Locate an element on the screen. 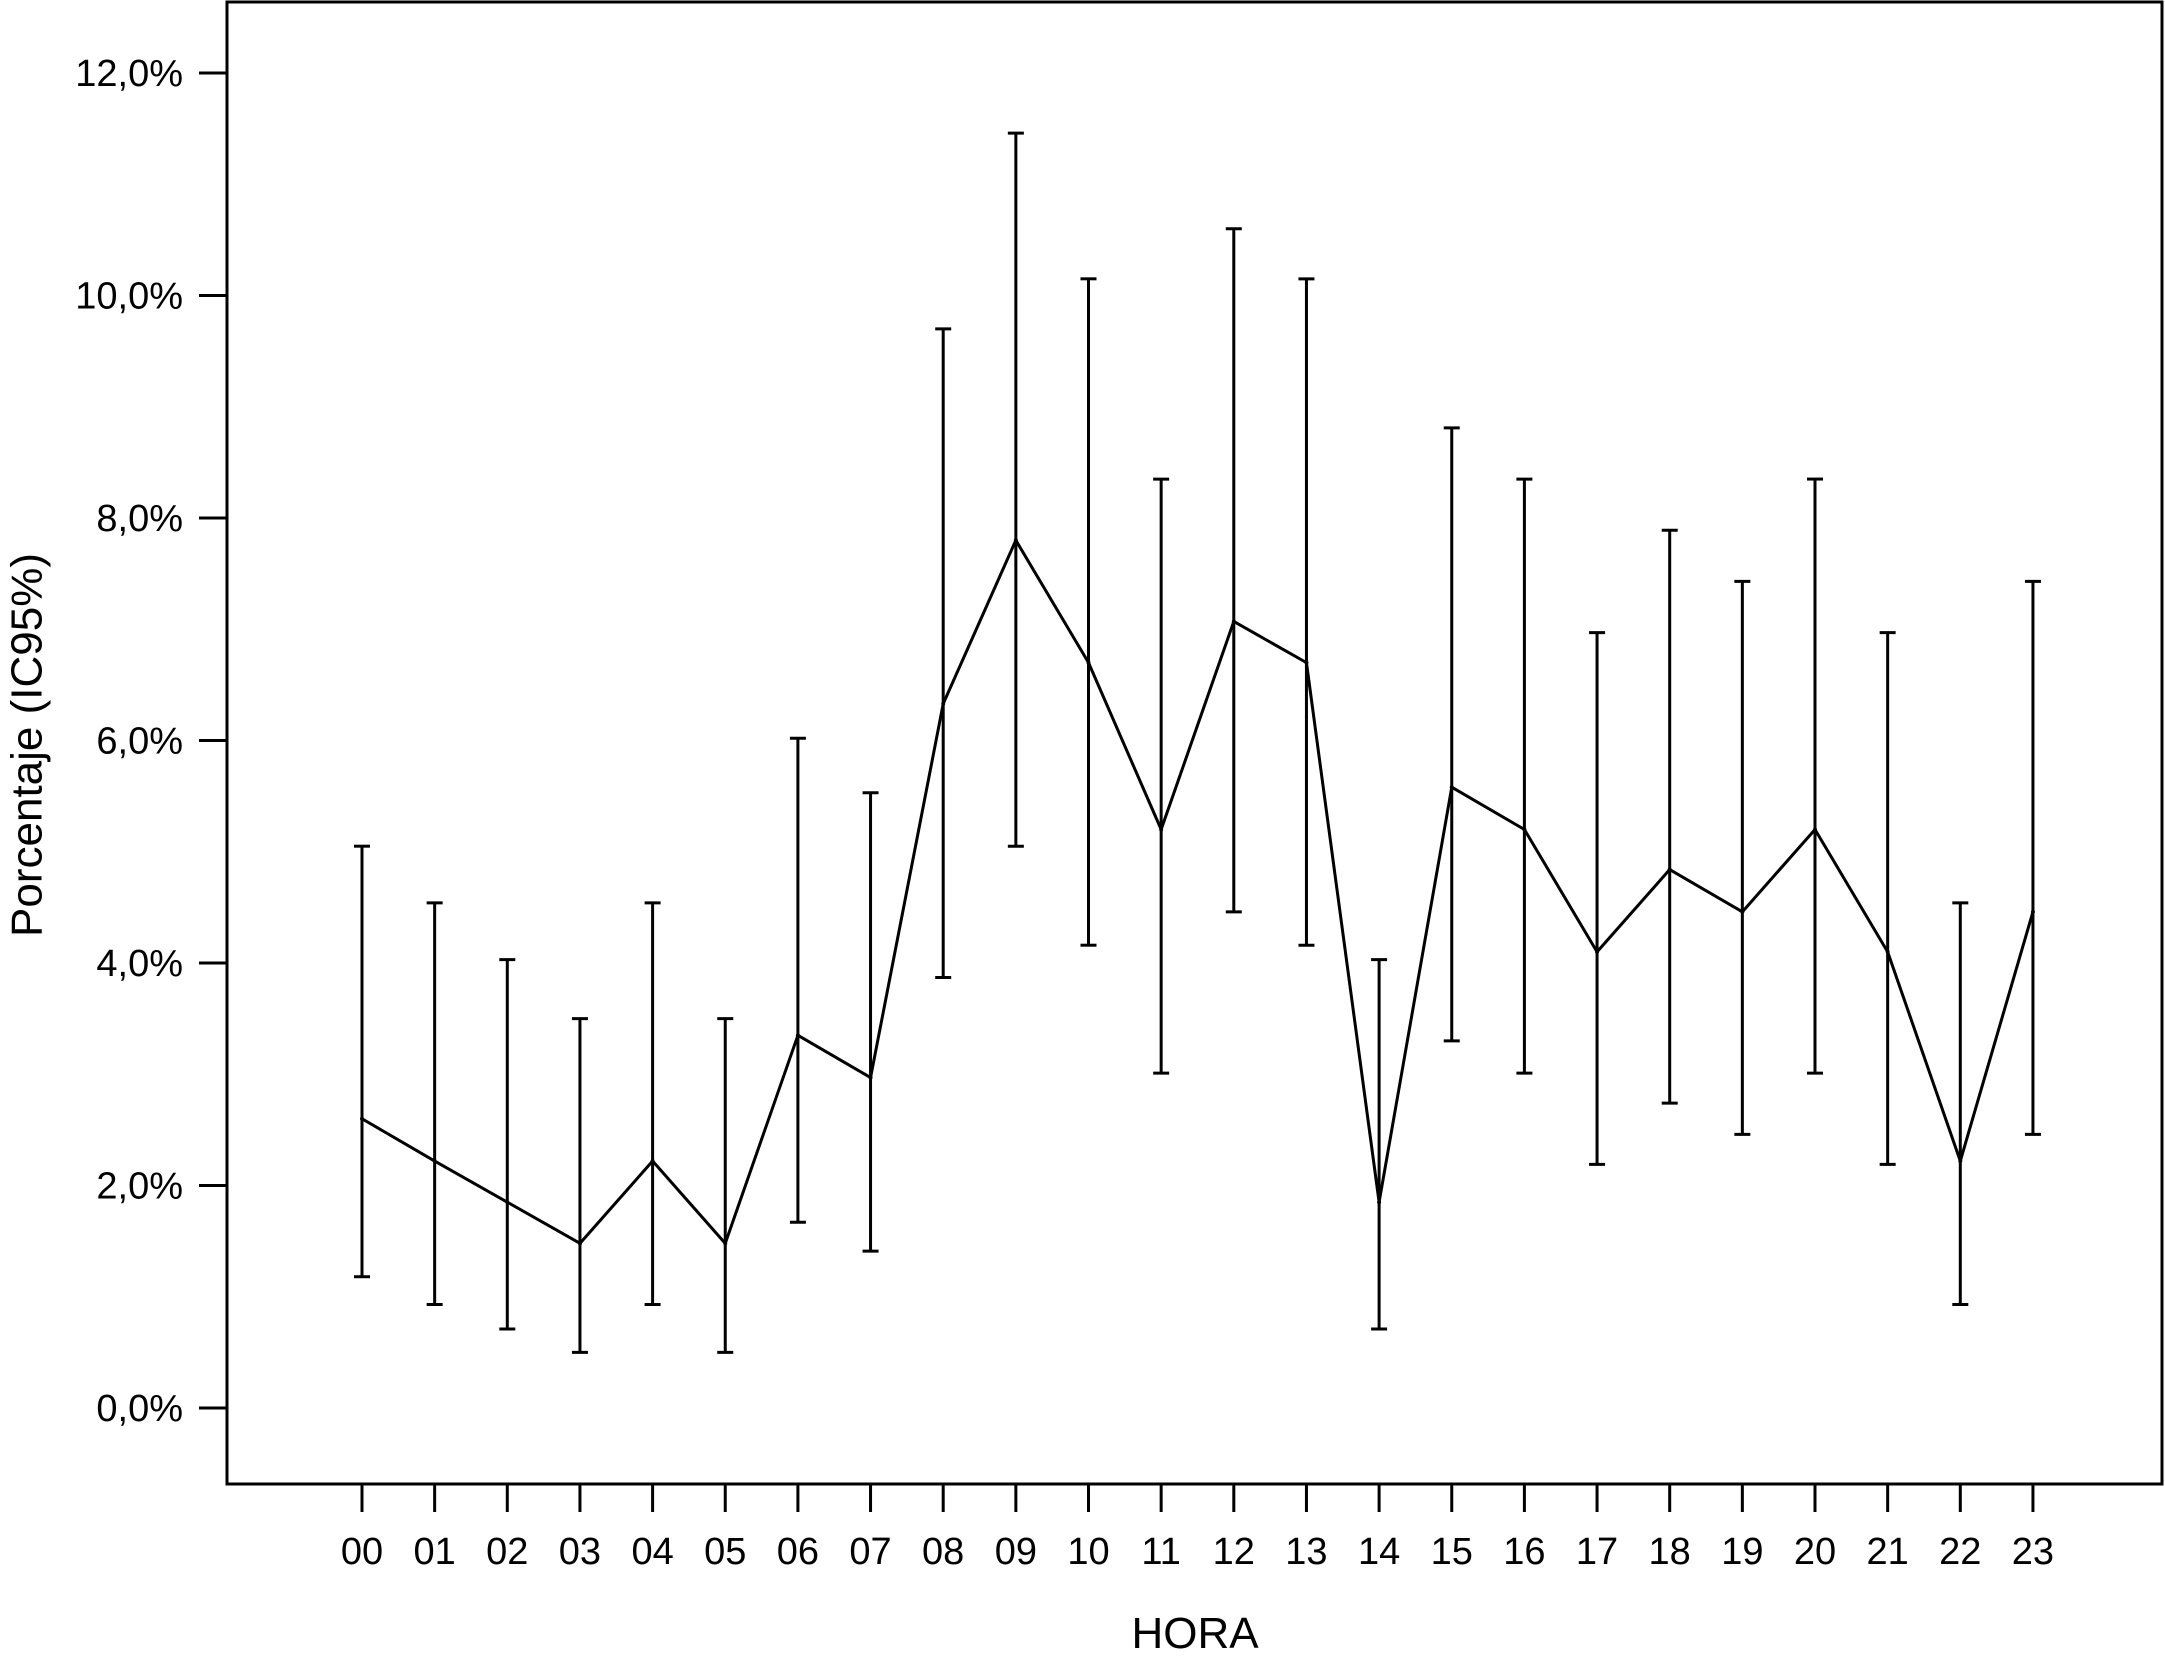  x-tick-label: 10 is located at coordinates (1088, 1552).